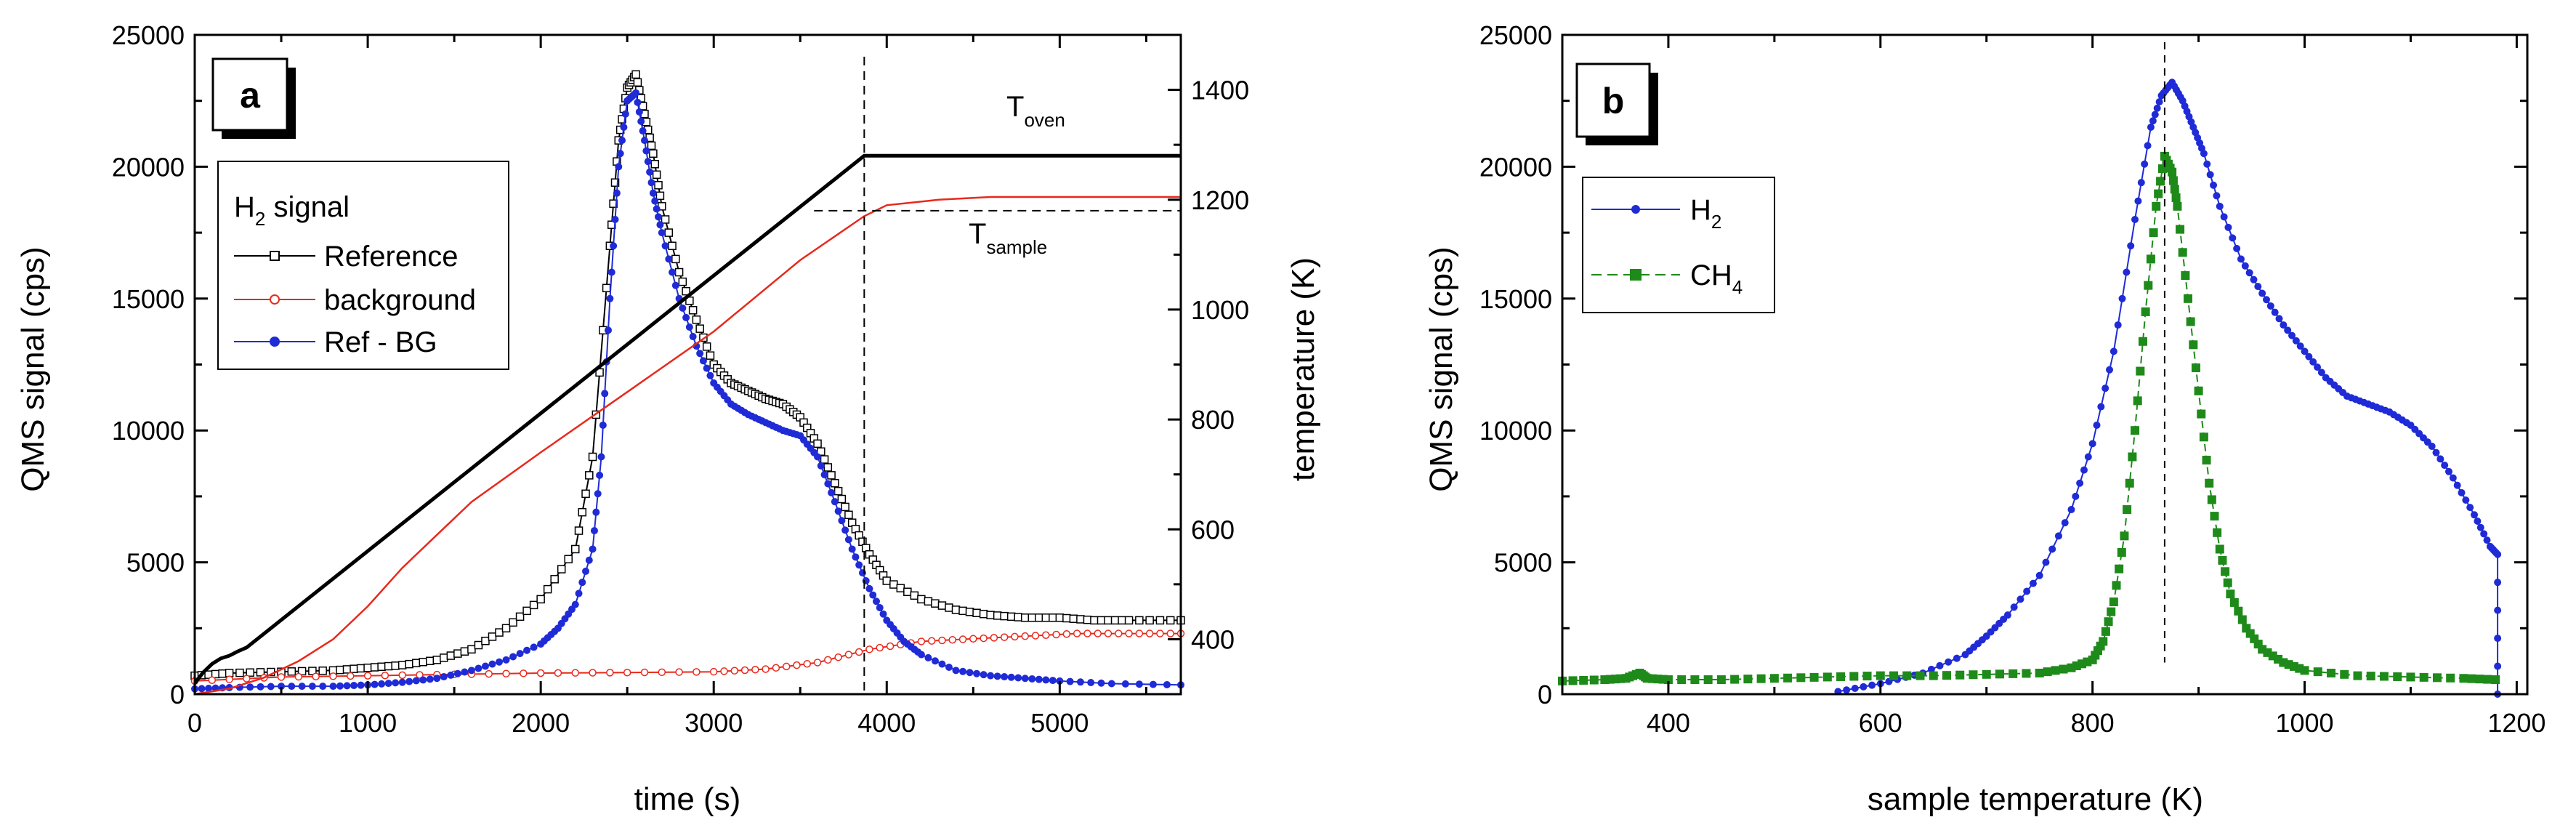 This screenshot has height=833, width=2576. I want to click on y-tick-label-a: 10000, so click(149, 431).